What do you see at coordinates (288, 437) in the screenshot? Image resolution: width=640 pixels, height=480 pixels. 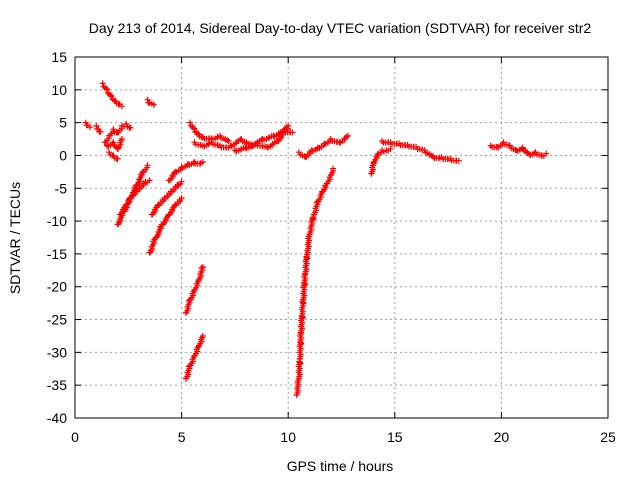 I see `x-tick-label: 10` at bounding box center [288, 437].